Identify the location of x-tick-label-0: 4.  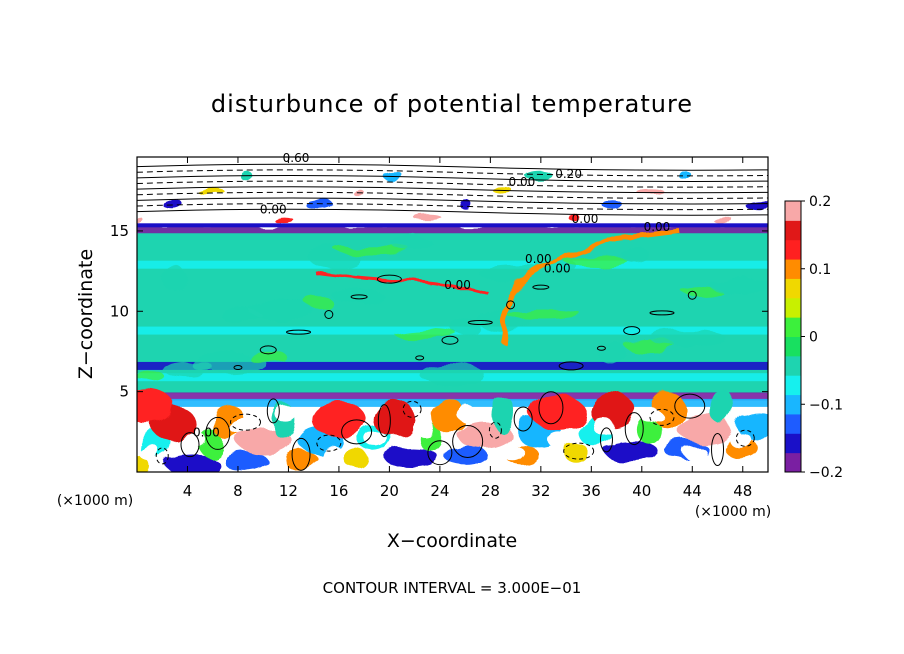
(188, 491).